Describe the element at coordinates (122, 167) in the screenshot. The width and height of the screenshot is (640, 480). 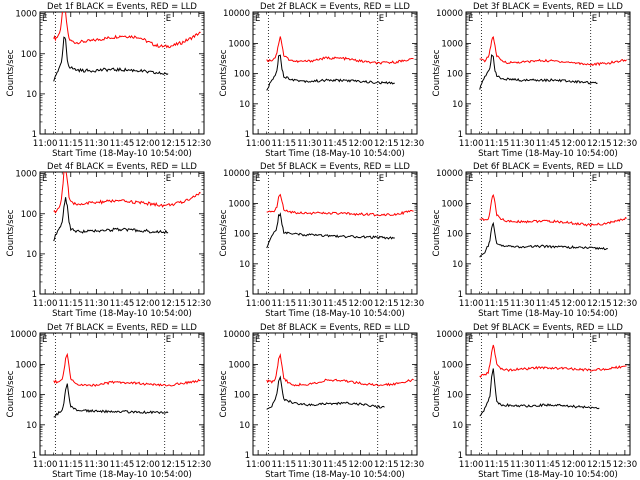
I see `chart-title: Det 4f BLACK = Events, RED = LLD` at that location.